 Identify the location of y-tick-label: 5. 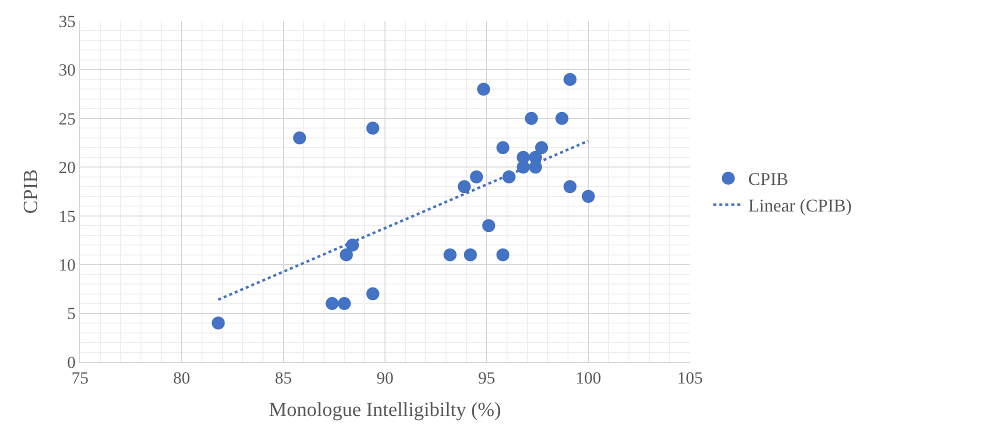
(71, 314).